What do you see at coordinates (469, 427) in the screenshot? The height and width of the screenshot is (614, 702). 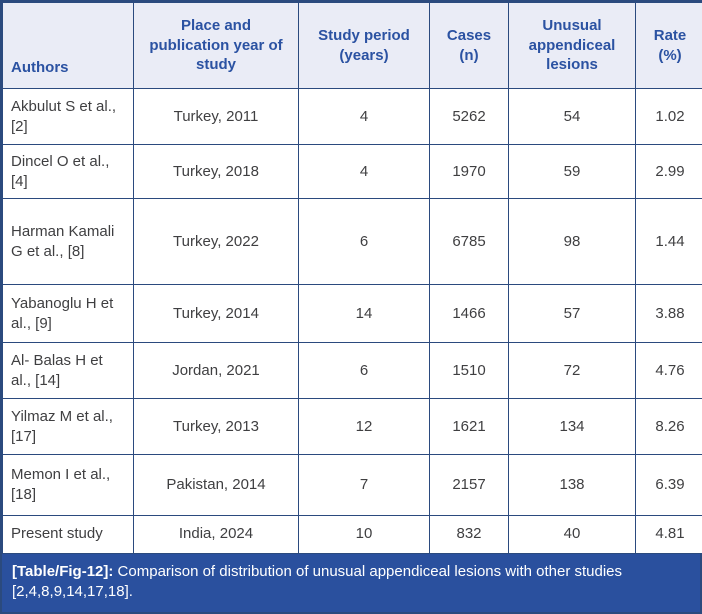 I see `cell-cases: 1621` at bounding box center [469, 427].